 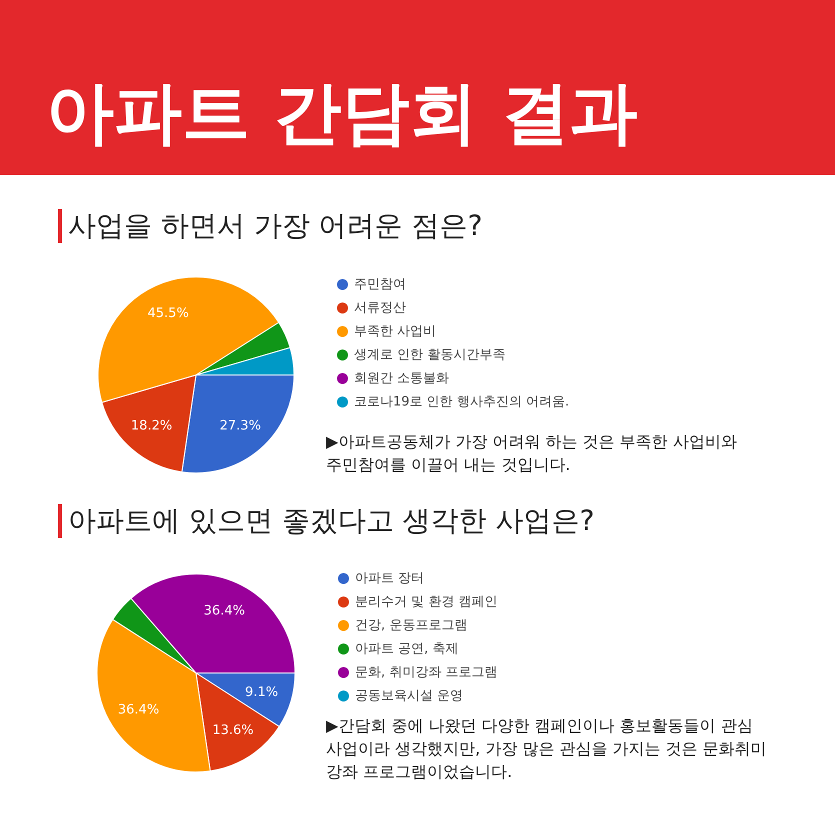 I want to click on data-label: 9.1%, so click(x=261, y=692).